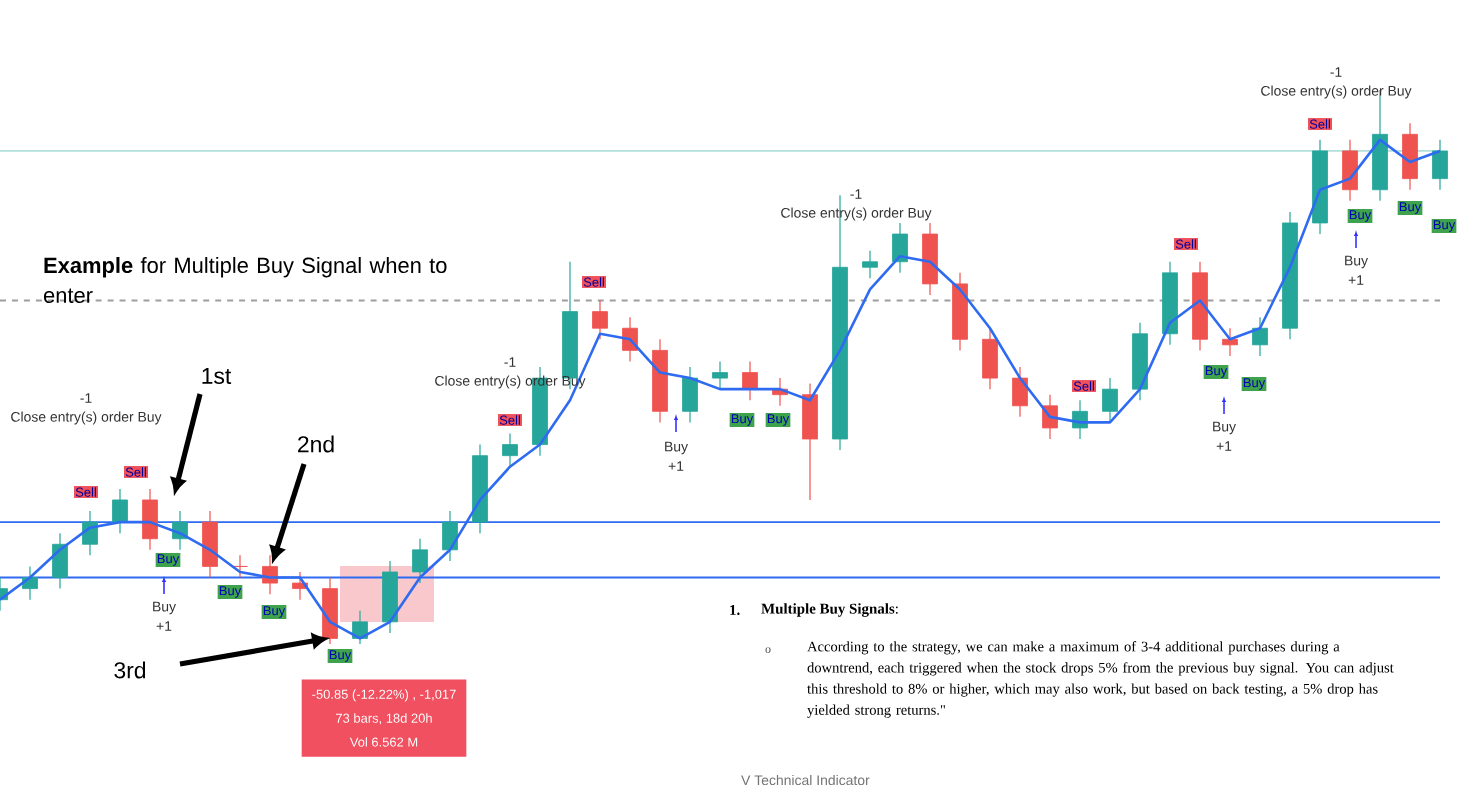 The width and height of the screenshot is (1474, 796). I want to click on text: Example for Multiple Buy Signal when to enter, so click(245, 280).